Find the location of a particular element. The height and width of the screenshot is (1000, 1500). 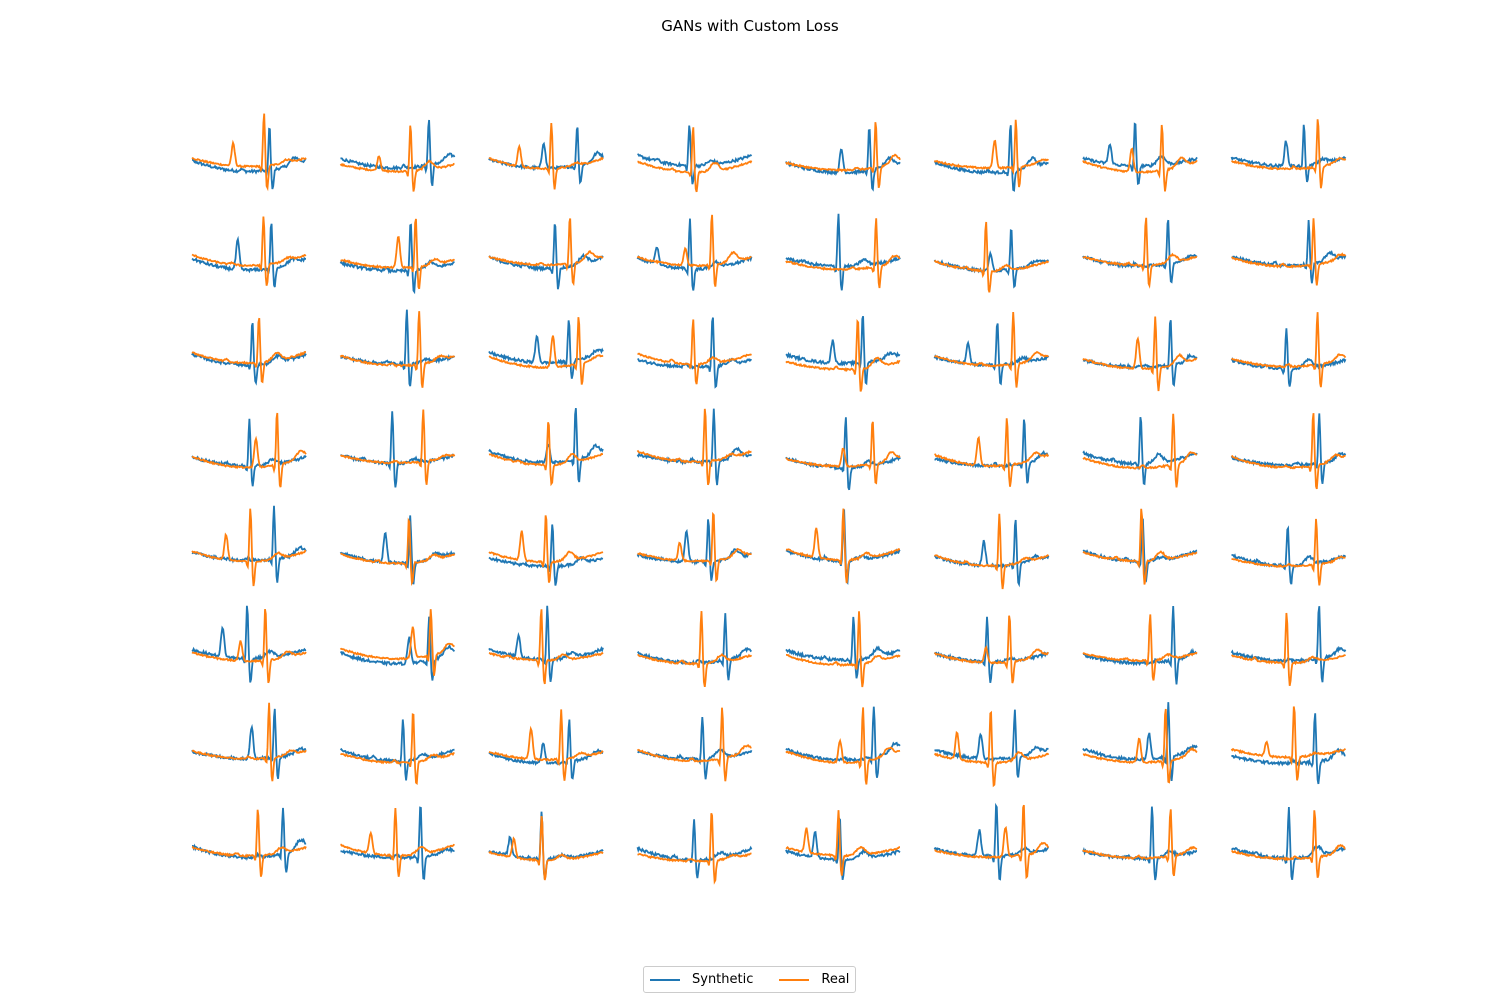

subplot-r1-c7 is located at coordinates (1140, 157).